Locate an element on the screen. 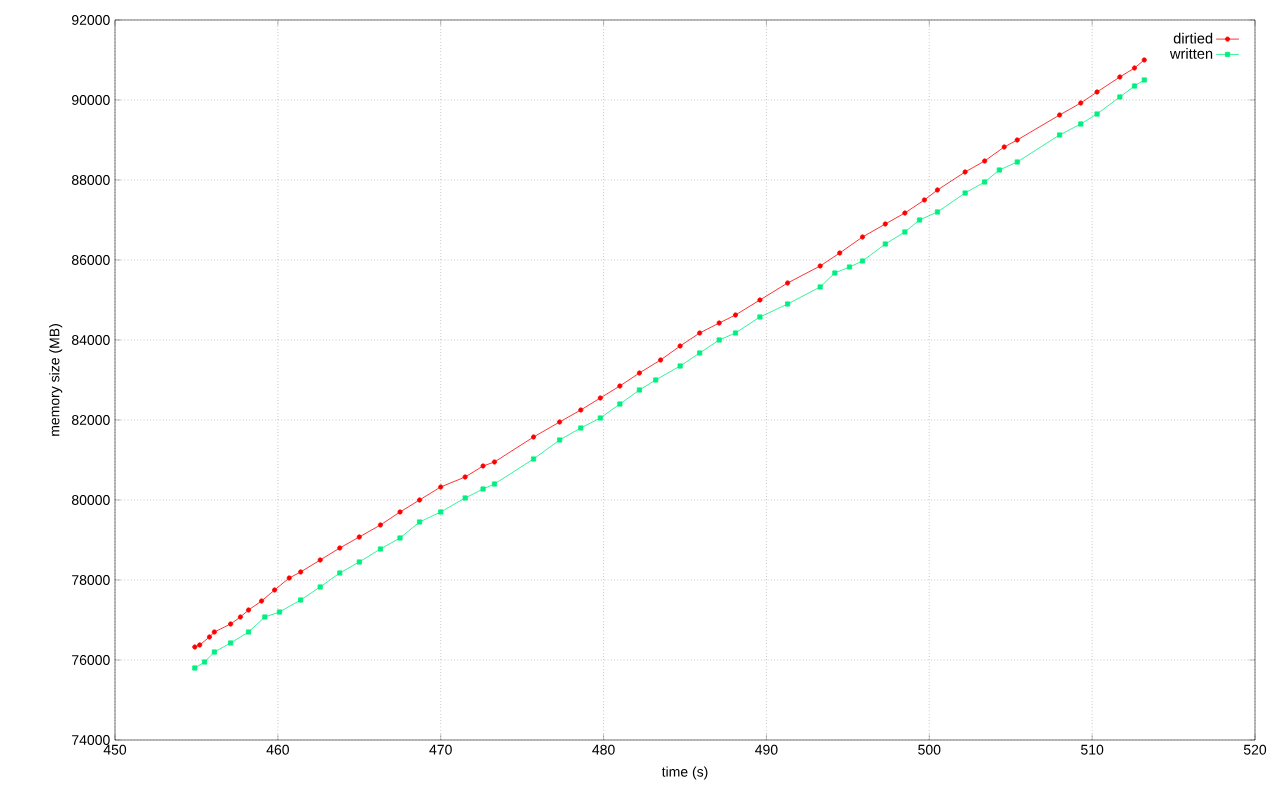 The image size is (1280, 800). y-tick-label: 82000 is located at coordinates (90, 420).